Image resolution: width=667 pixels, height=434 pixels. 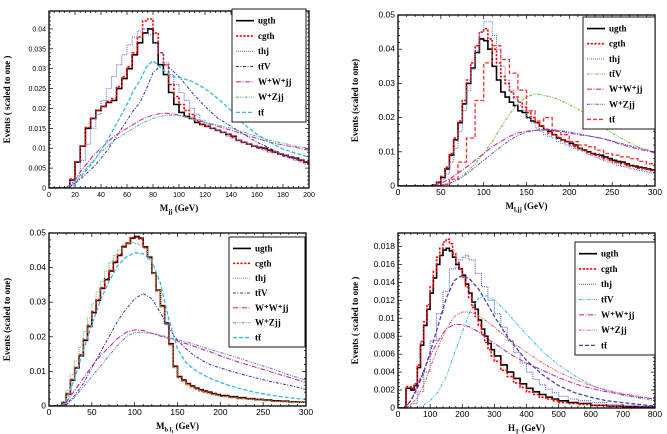 What do you see at coordinates (92, 412) in the screenshot?
I see `x-tick-label: 50` at bounding box center [92, 412].